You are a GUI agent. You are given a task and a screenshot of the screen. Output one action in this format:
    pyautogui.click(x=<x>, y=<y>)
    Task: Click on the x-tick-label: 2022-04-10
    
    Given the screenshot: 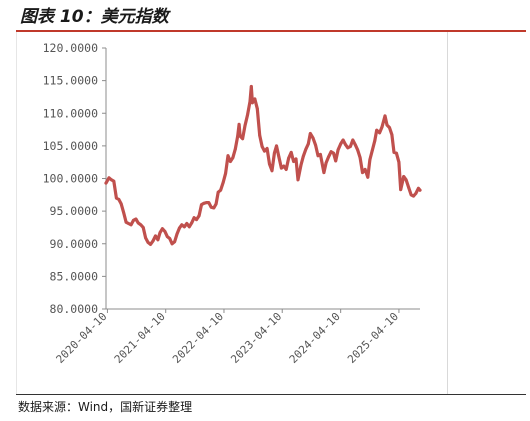 What is the action you would take?
    pyautogui.click(x=198, y=338)
    